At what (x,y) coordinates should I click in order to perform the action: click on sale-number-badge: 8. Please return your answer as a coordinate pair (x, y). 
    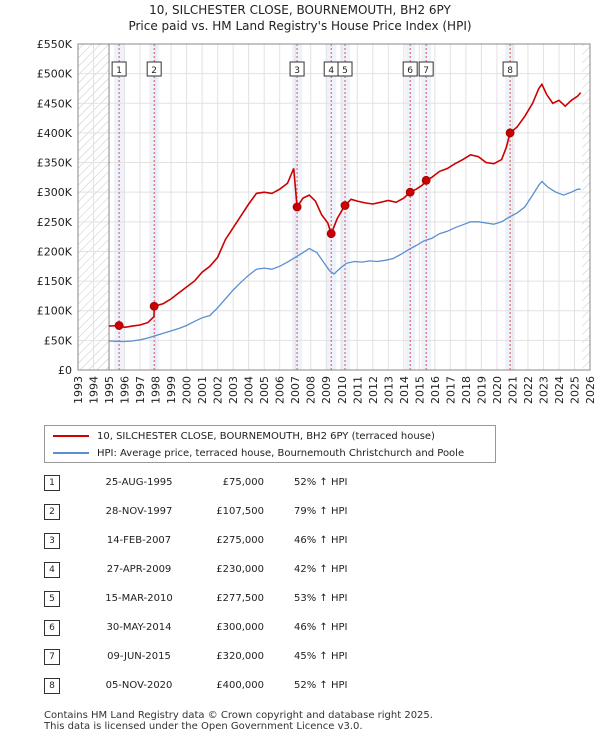
    Looking at the image, I should click on (52, 686).